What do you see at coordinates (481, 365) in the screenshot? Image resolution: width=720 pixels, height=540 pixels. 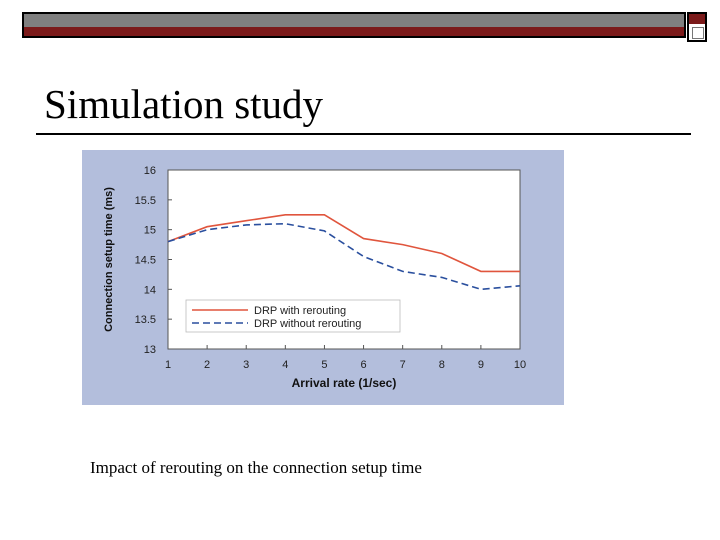 I see `x-tick-label: 9` at bounding box center [481, 365].